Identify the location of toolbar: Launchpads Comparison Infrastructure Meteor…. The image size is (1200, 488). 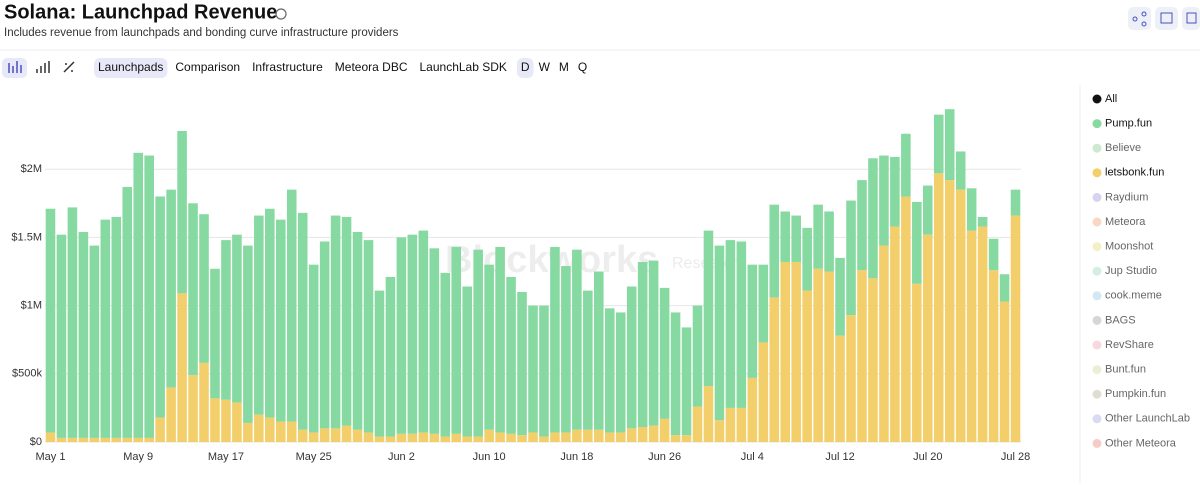
(340, 68).